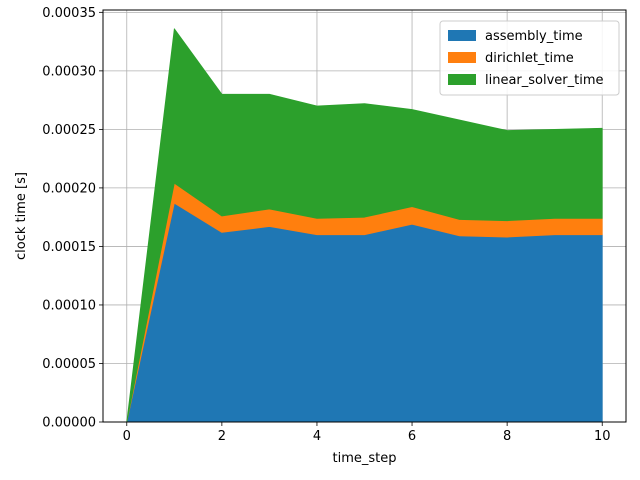 This screenshot has width=640, height=480. What do you see at coordinates (412, 436) in the screenshot?
I see `x-tick-label: 6` at bounding box center [412, 436].